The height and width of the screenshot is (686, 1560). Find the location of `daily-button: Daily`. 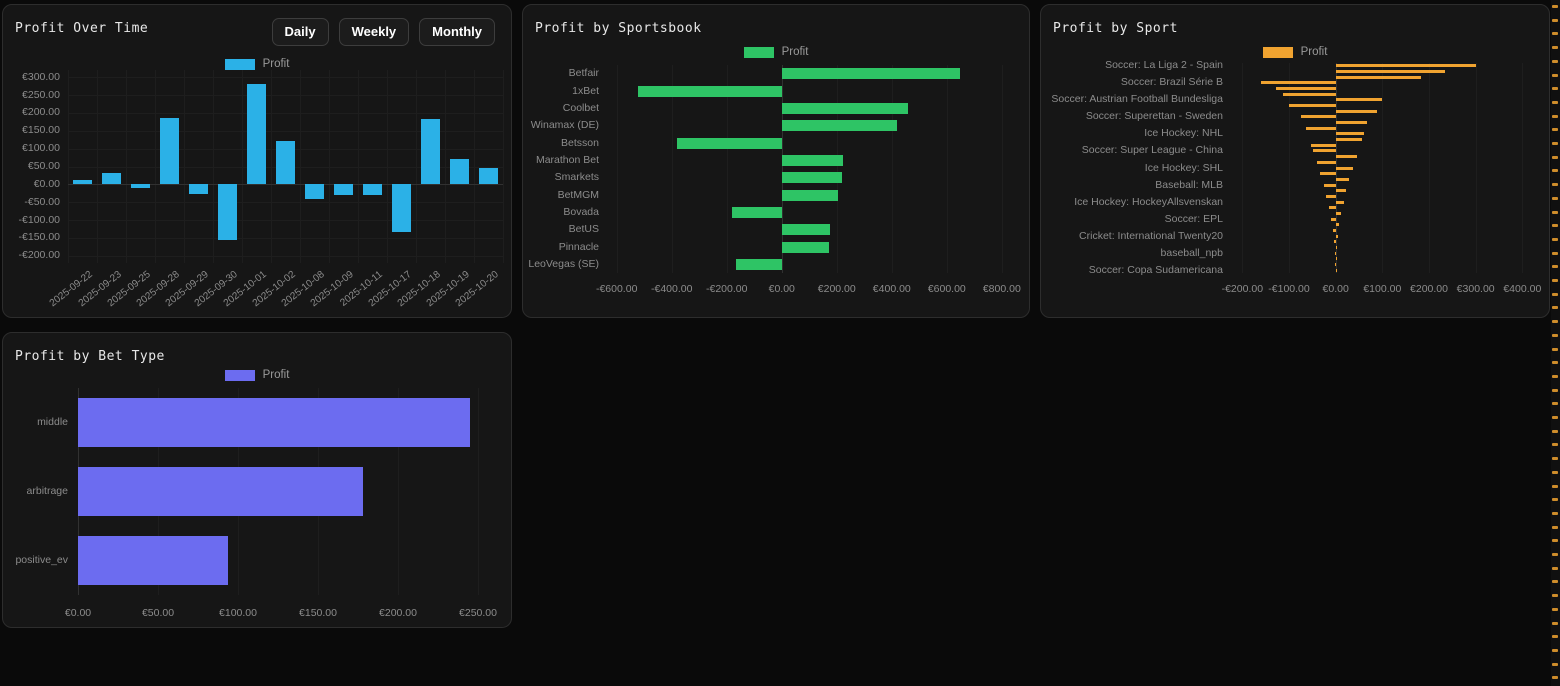

daily-button: Daily is located at coordinates (300, 32).